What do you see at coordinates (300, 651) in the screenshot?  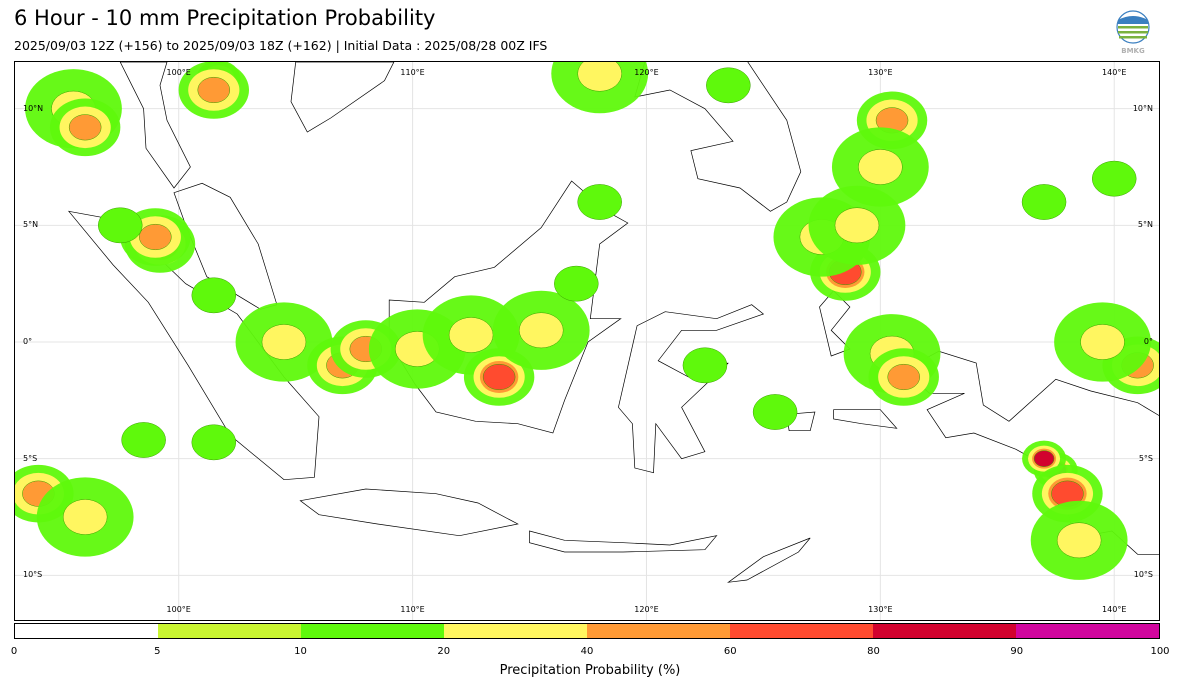 I see `colorbar-tick-label: 10` at bounding box center [300, 651].